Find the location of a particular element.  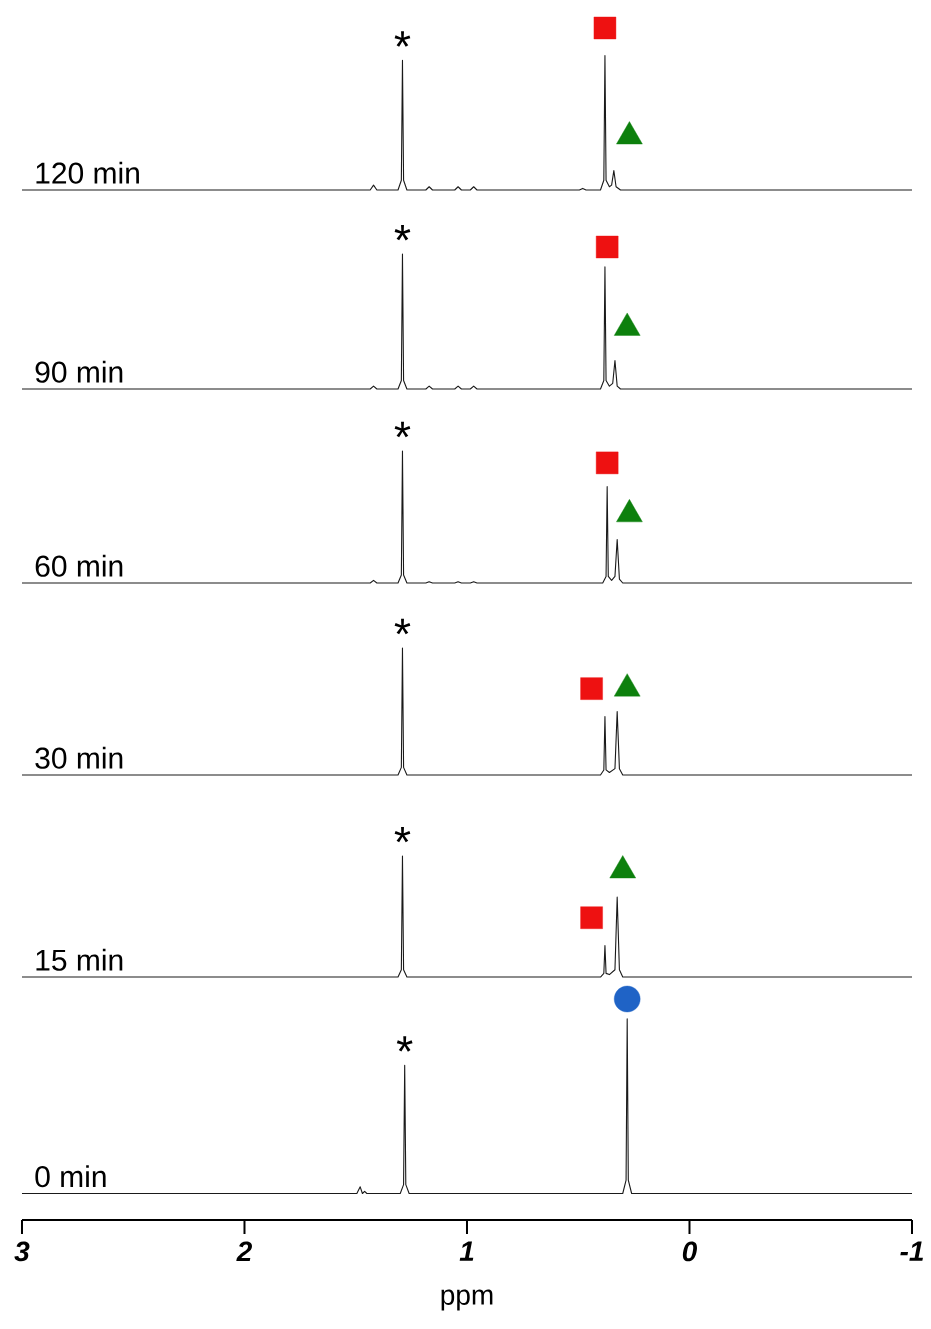

annotation: 30 min is located at coordinates (79, 757).